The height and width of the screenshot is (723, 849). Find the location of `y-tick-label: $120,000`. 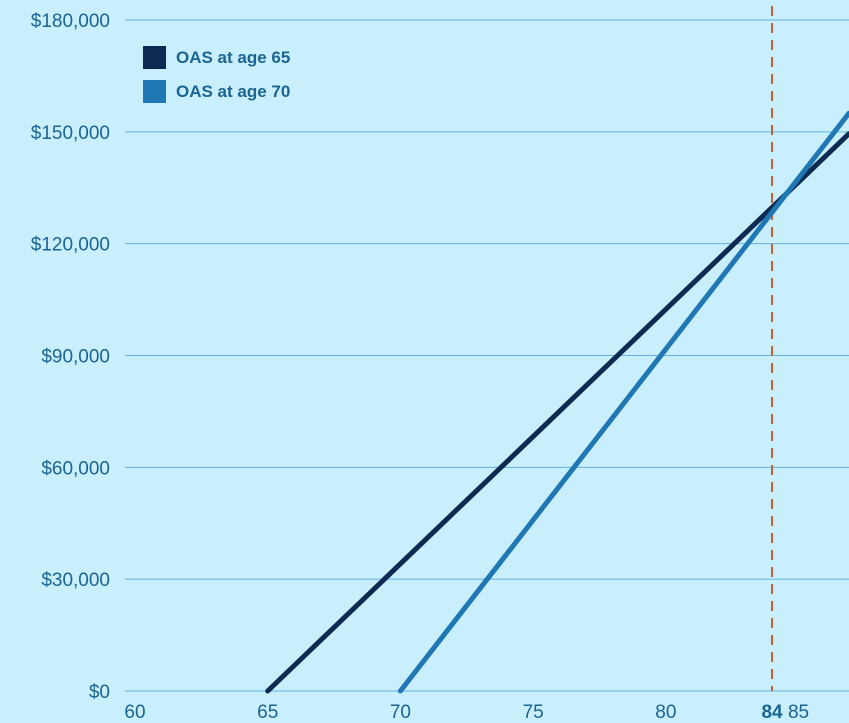

y-tick-label: $120,000 is located at coordinates (70, 245).